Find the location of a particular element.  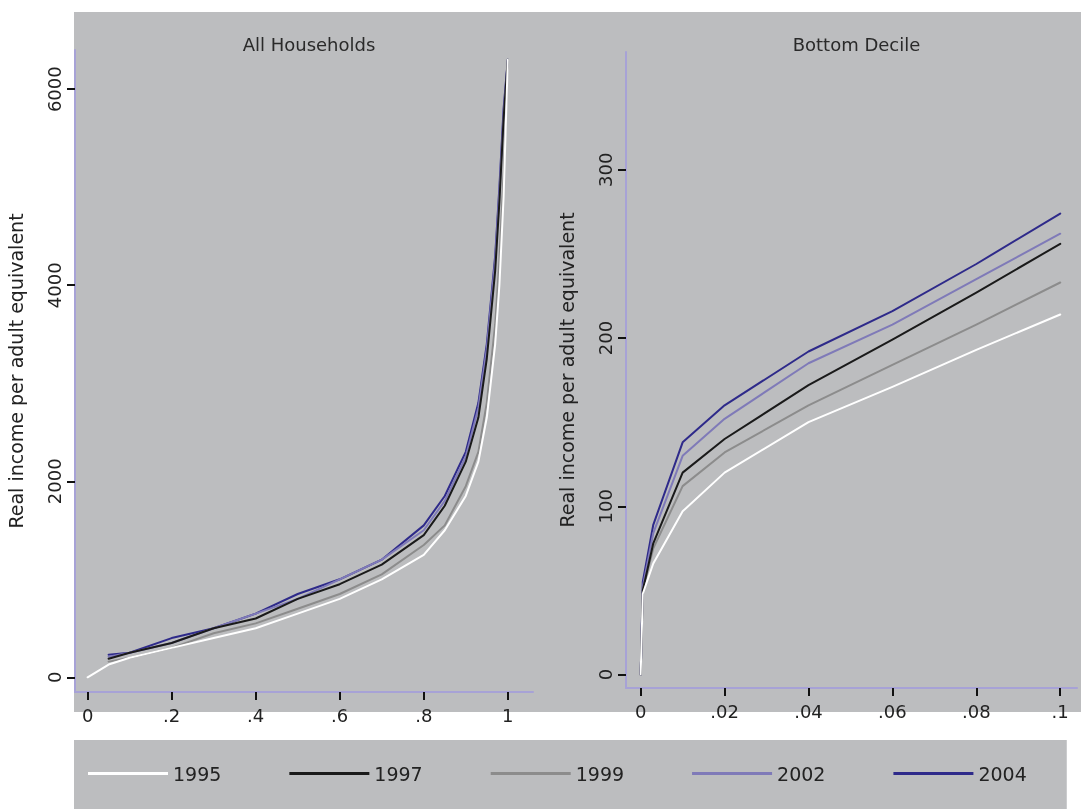

x-tick-label: .8 is located at coordinates (424, 715).